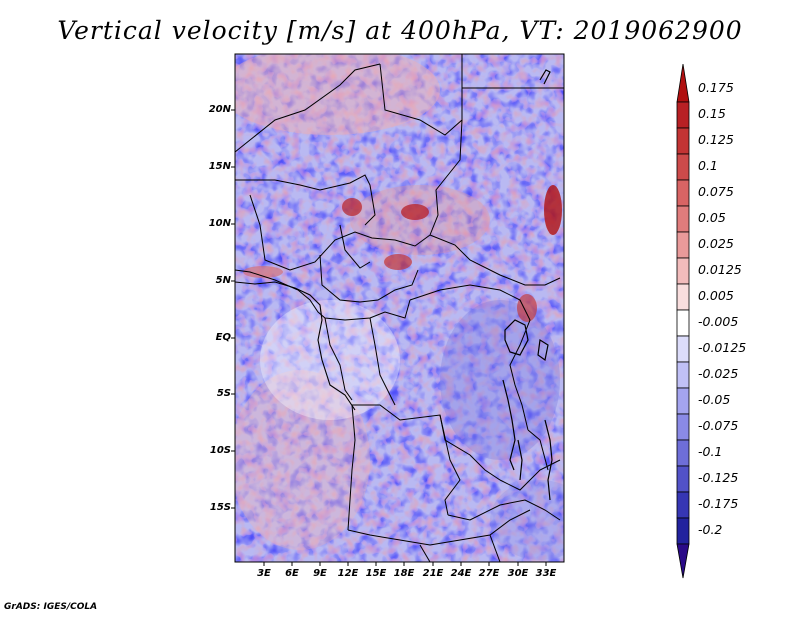  What do you see at coordinates (348, 573) in the screenshot?
I see `x-tick-label: 12E` at bounding box center [348, 573].